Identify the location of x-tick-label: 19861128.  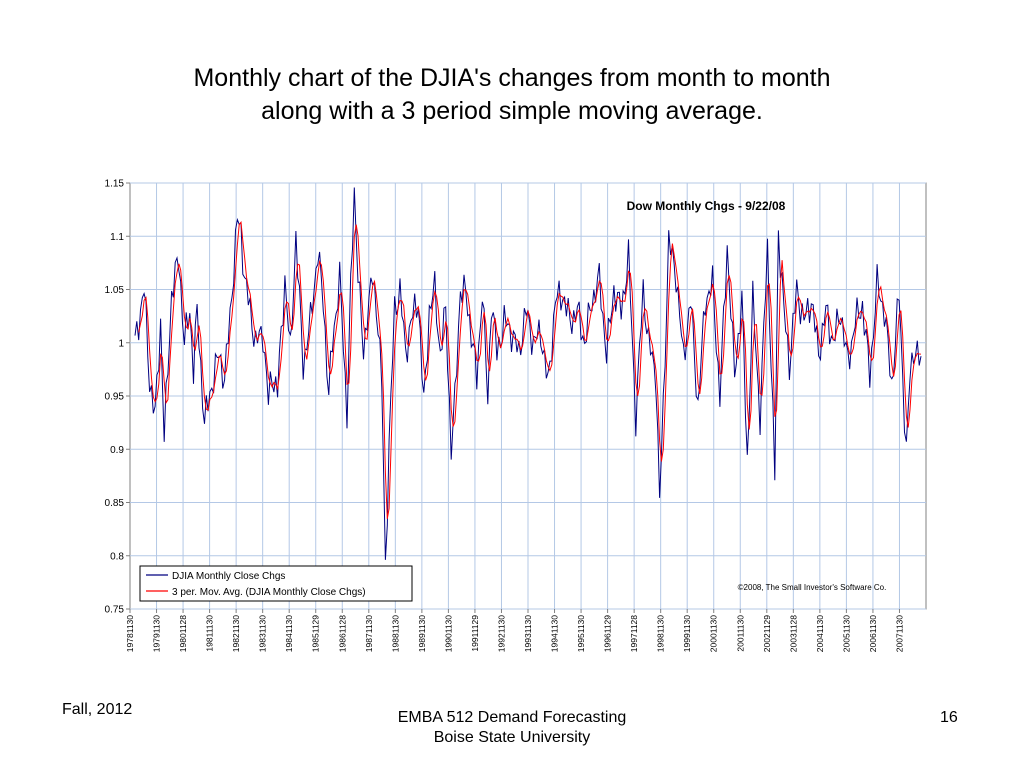
(342, 633).